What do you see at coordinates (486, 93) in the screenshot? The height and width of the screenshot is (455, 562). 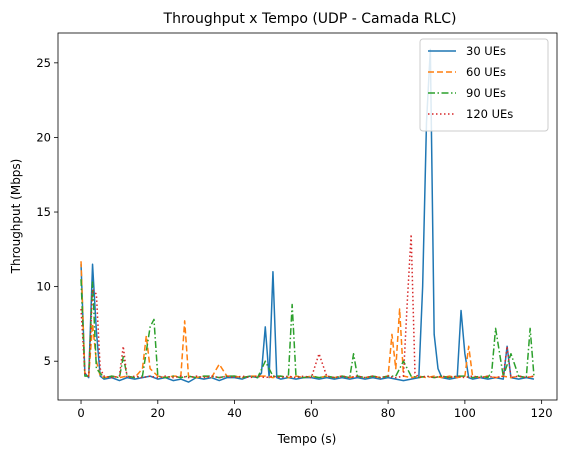 I see `legend-label: 90 UEs` at bounding box center [486, 93].